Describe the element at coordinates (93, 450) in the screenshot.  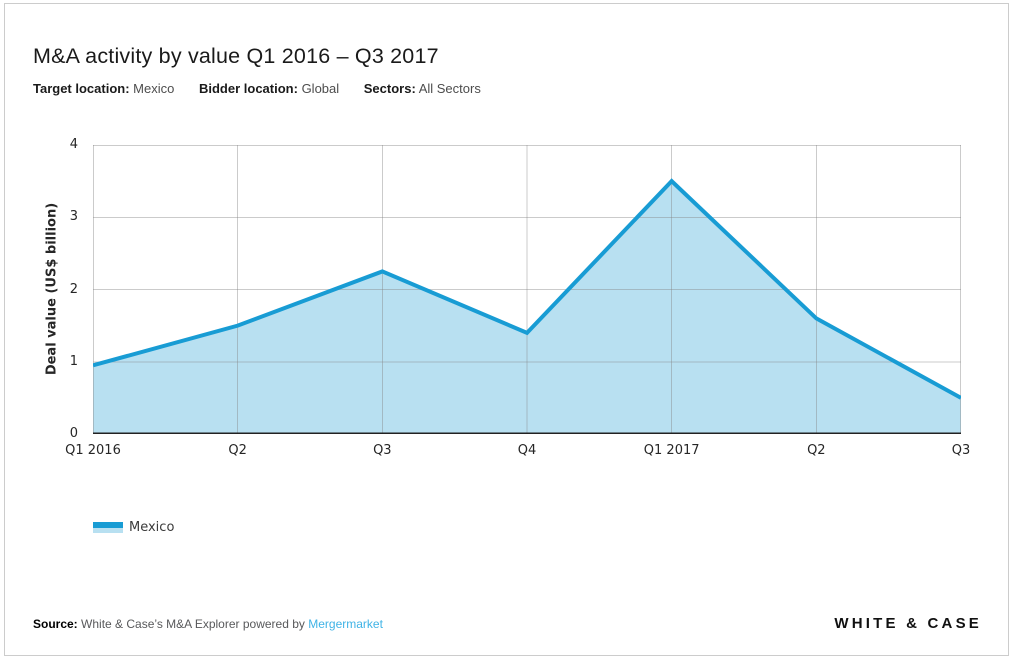
I see `x-tick-label: Q1 2016` at that location.